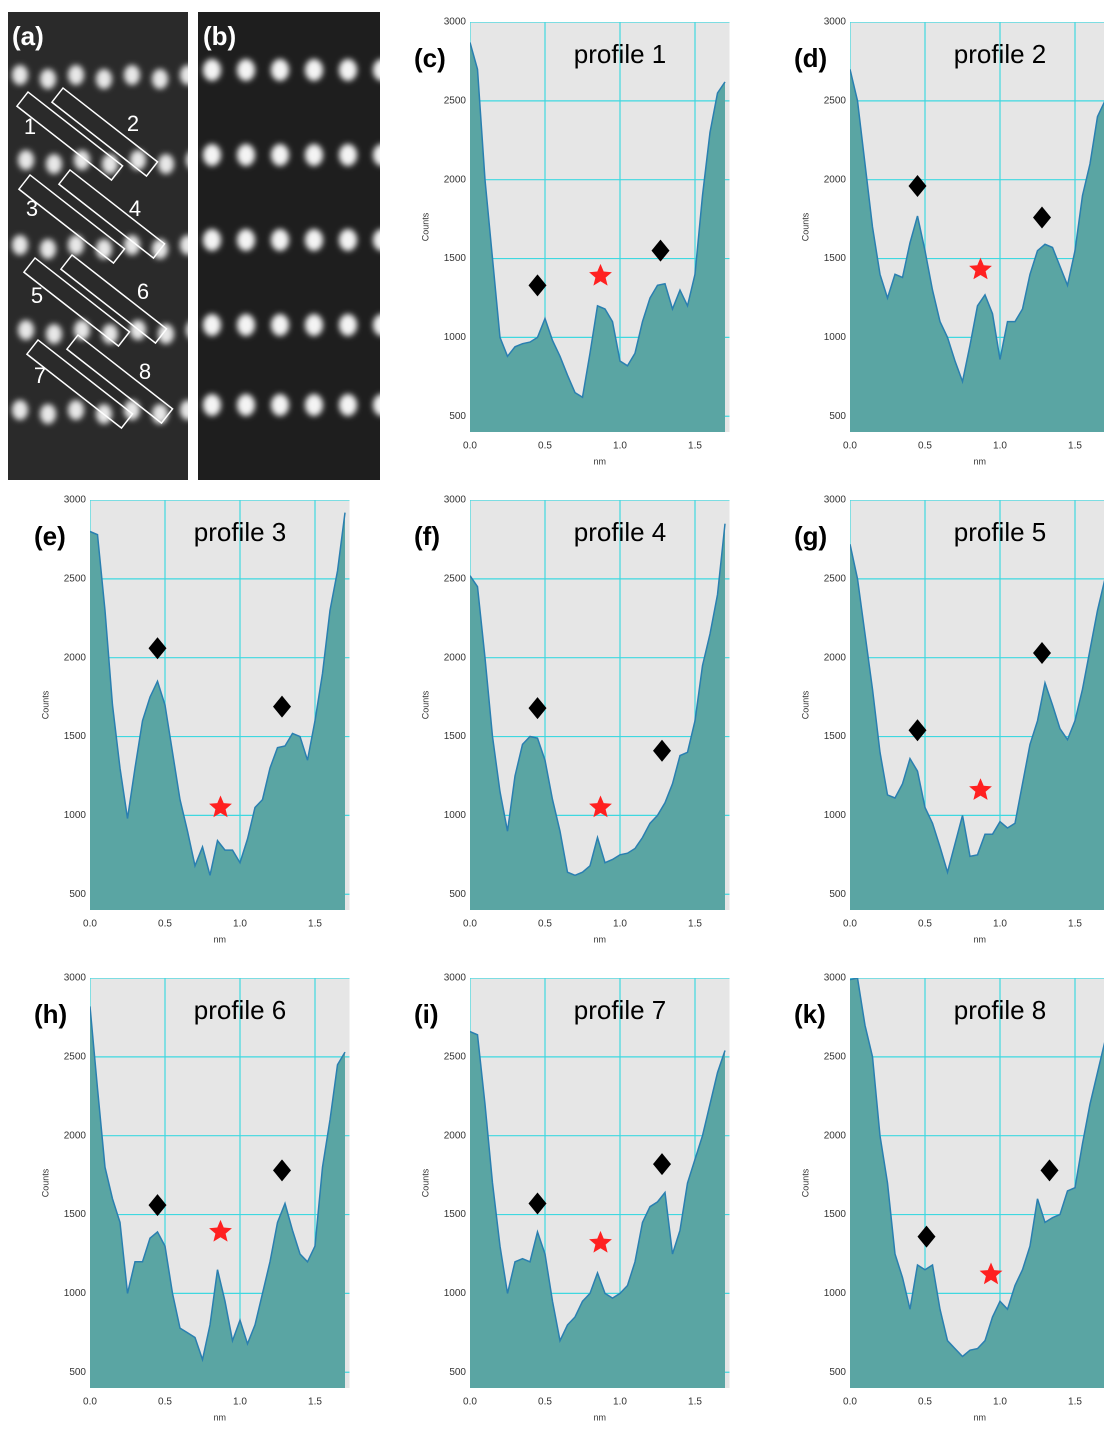 Image resolution: width=1104 pixels, height=1432 pixels. What do you see at coordinates (620, 1010) in the screenshot?
I see `profile-title: profile 7` at bounding box center [620, 1010].